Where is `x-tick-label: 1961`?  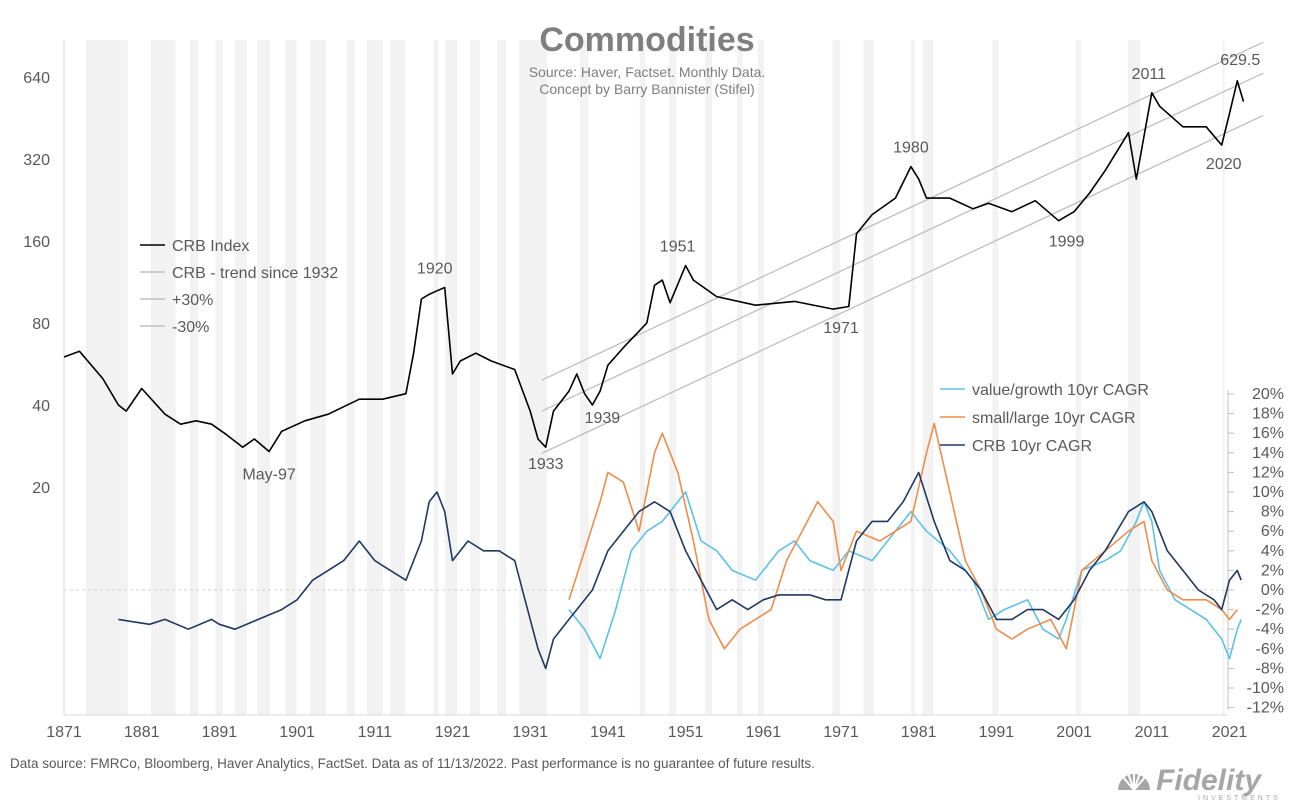
x-tick-label: 1961 is located at coordinates (764, 732).